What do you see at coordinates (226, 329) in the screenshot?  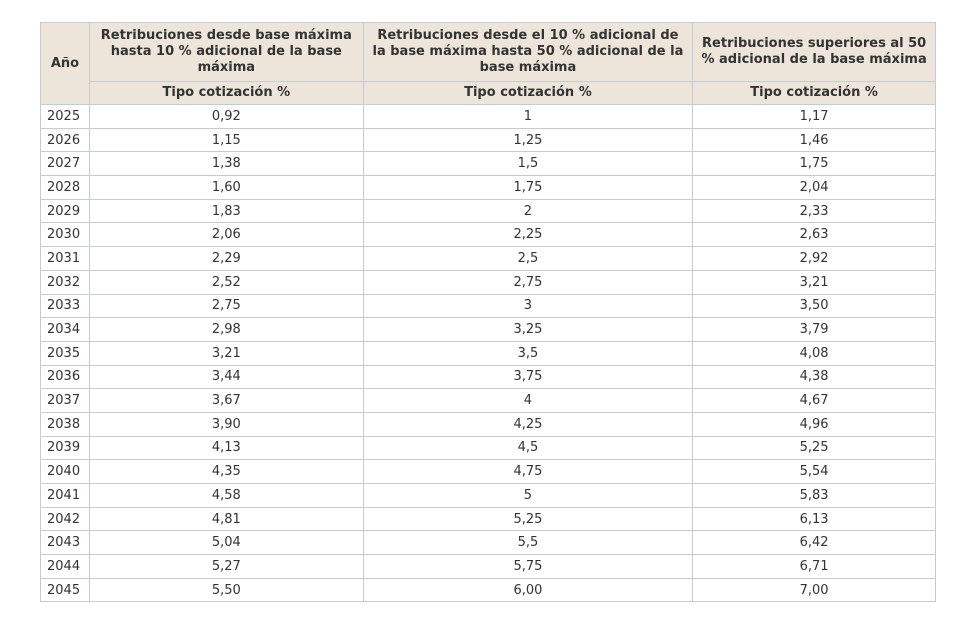 I see `rate-cell: 2,98` at bounding box center [226, 329].